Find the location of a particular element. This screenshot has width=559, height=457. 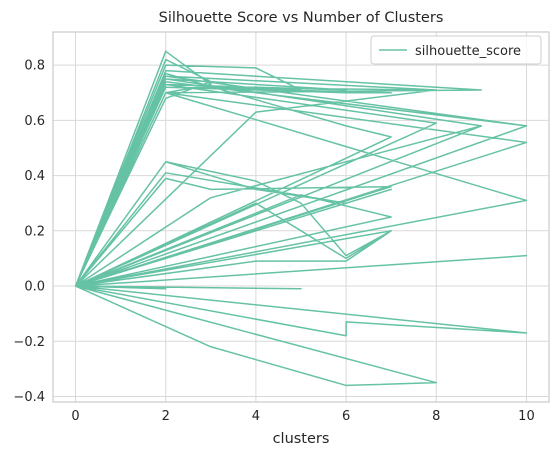

legend: silhouette_score is located at coordinates (456, 50).